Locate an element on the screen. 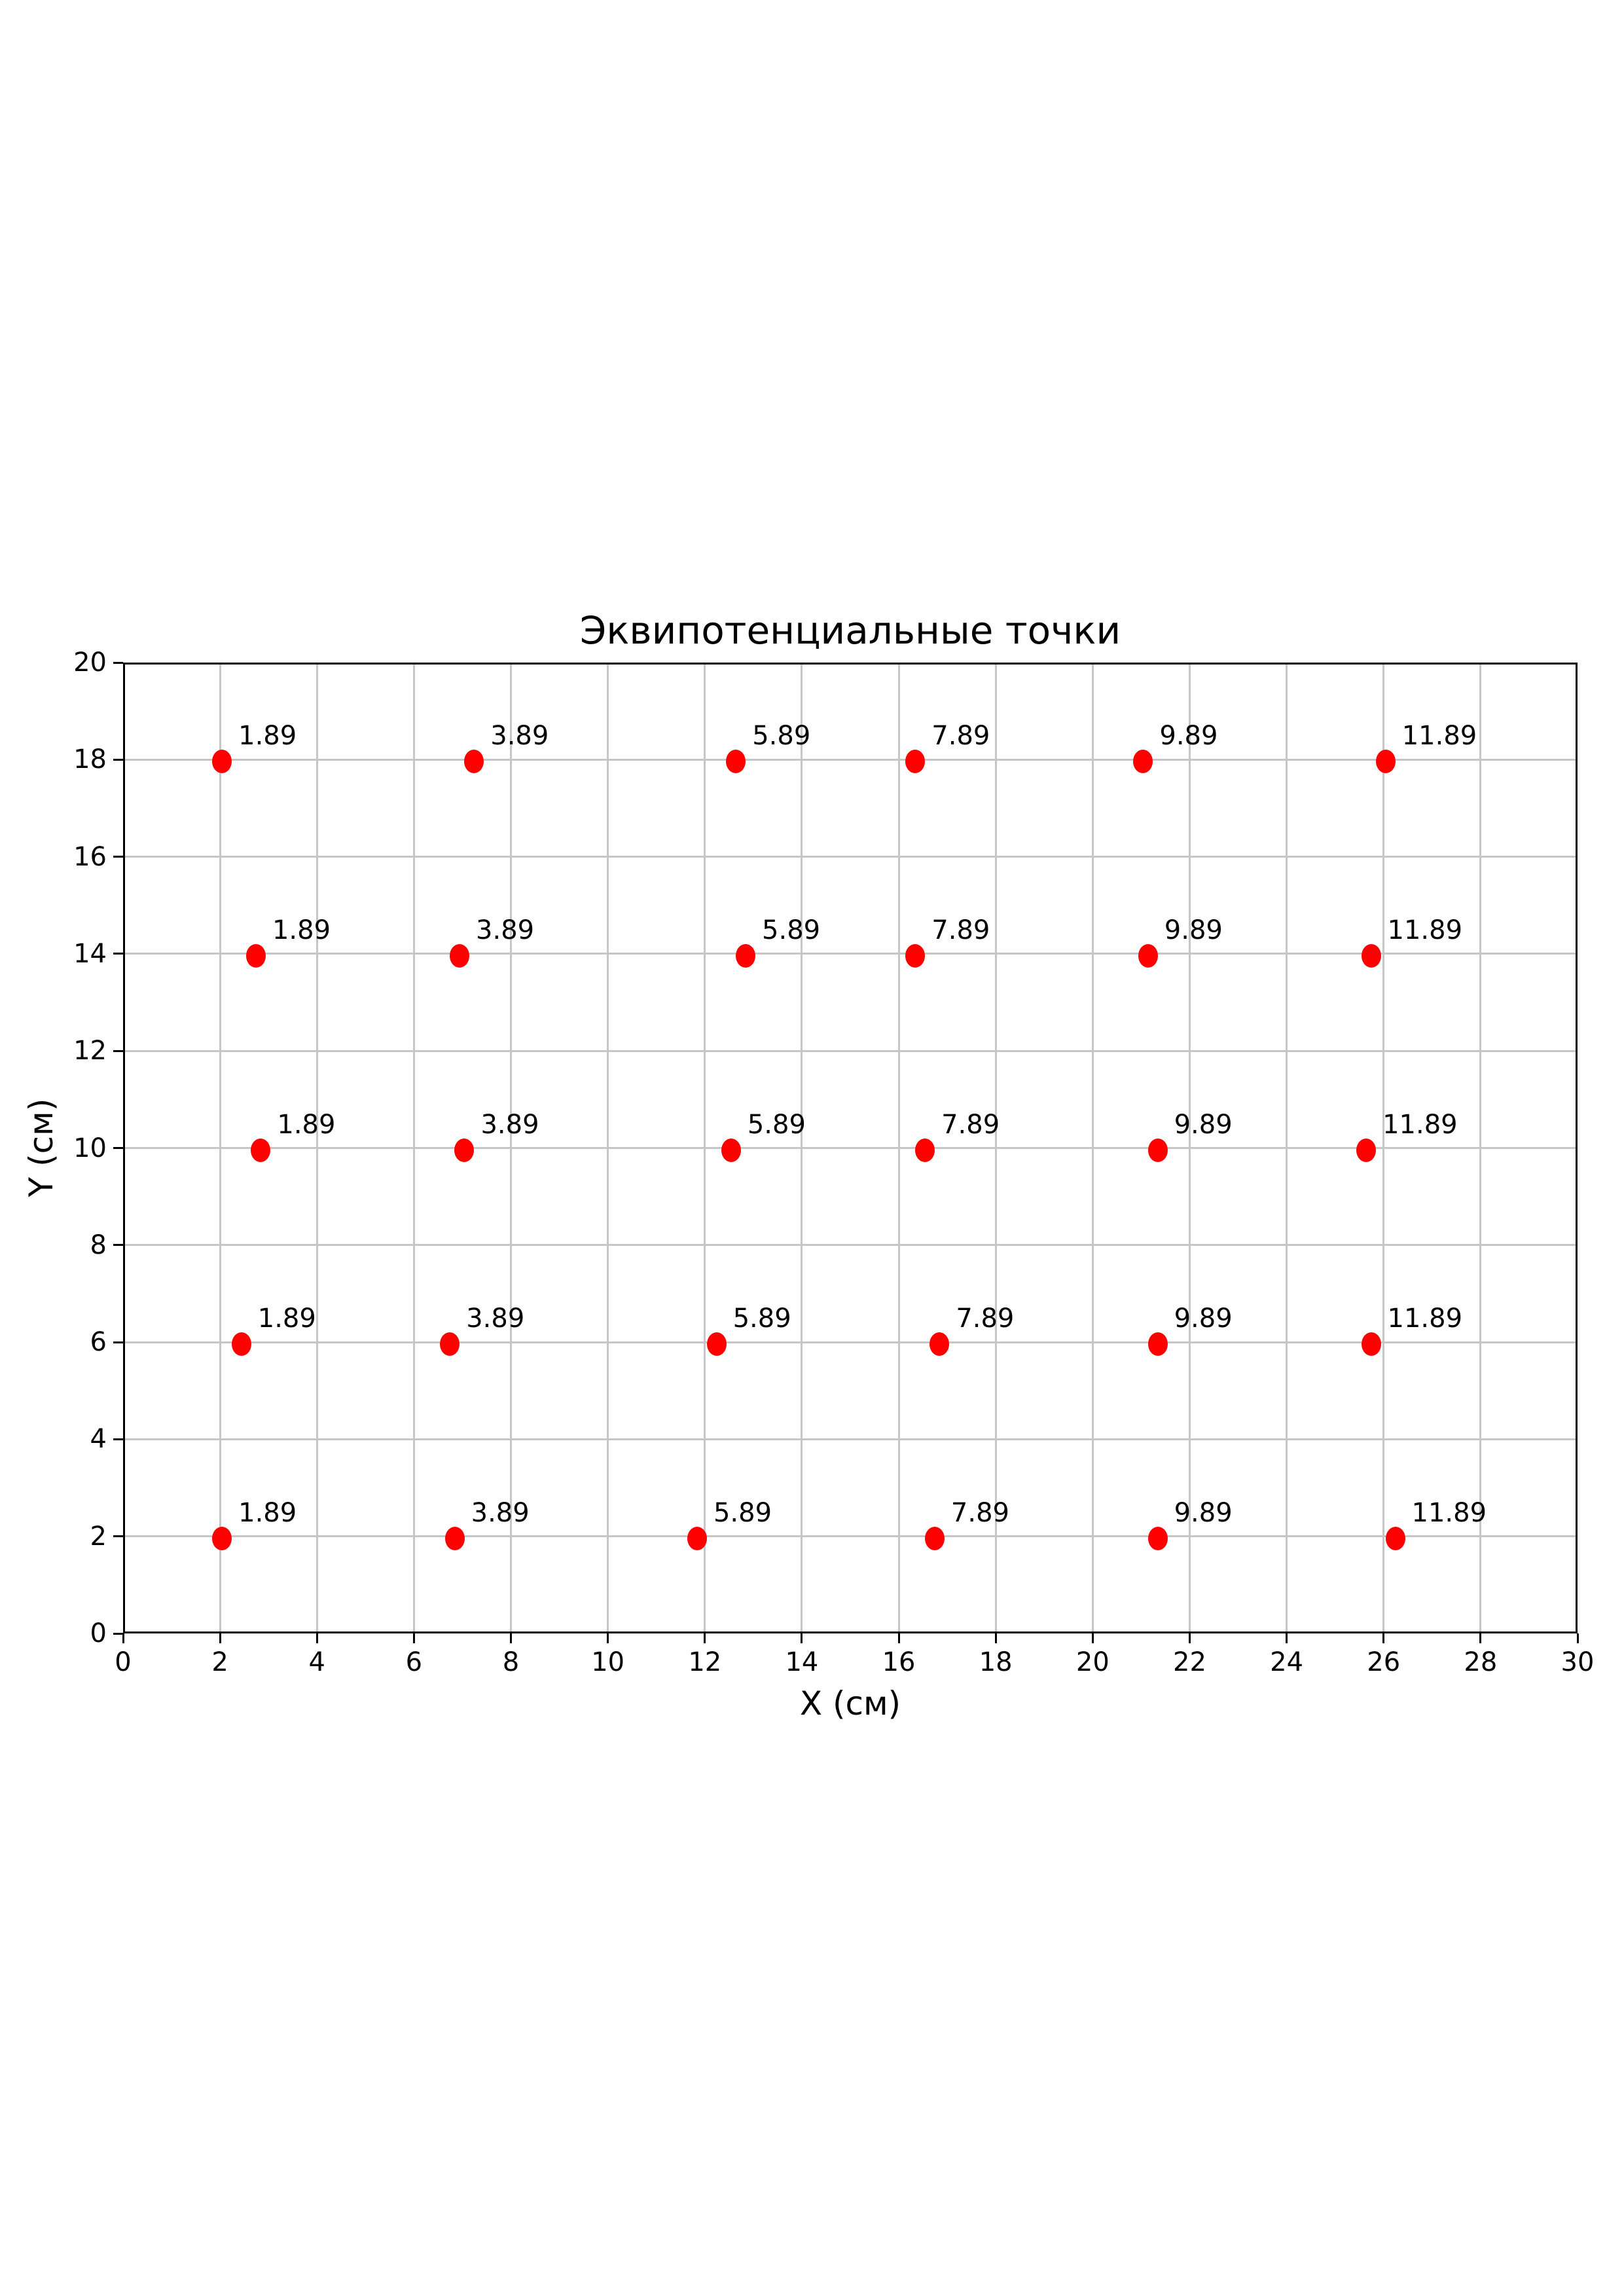 Image resolution: width=1624 pixels, height=2296 pixels. y-tick-label: 4 is located at coordinates (98, 1439).